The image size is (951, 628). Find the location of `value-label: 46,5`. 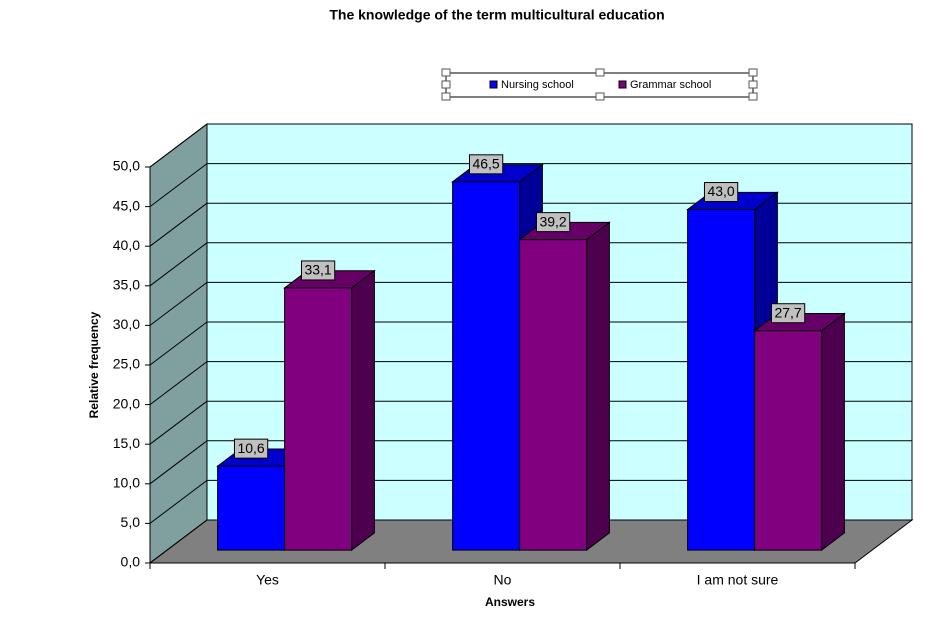

value-label: 46,5 is located at coordinates (486, 164).